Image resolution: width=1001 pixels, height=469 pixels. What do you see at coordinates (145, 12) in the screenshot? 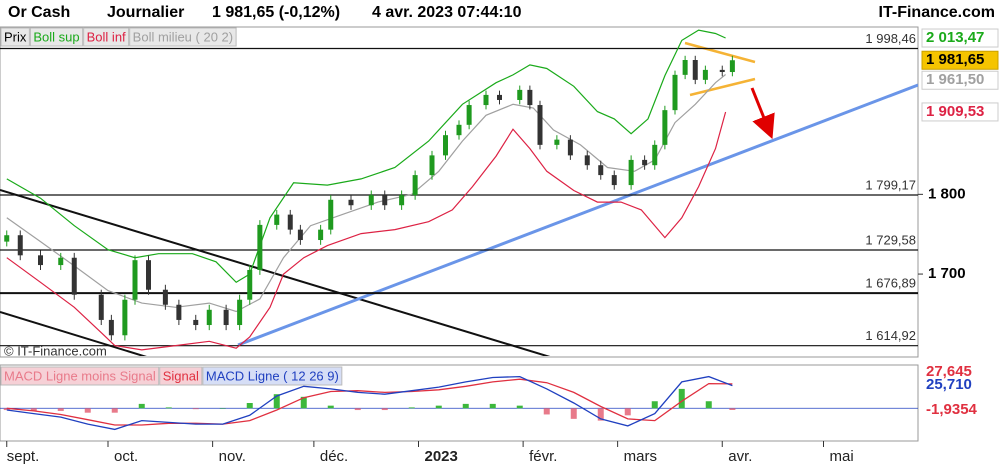
I see `period: Journalier` at bounding box center [145, 12].